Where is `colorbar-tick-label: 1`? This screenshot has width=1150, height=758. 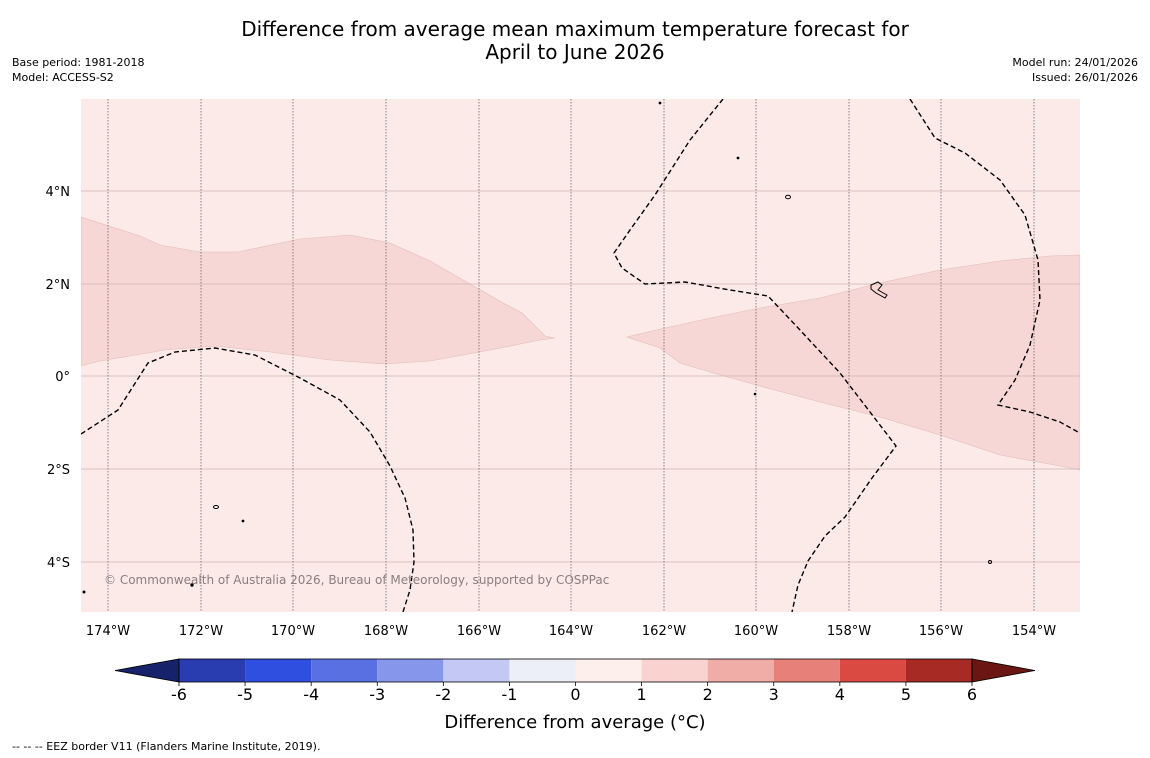 colorbar-tick-label: 1 is located at coordinates (641, 694).